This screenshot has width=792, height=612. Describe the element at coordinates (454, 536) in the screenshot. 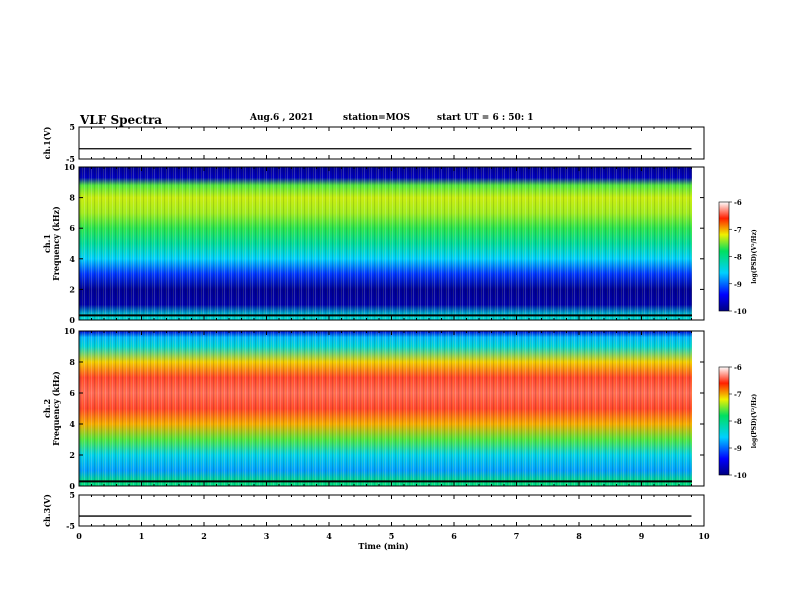

I see `x-tick-label: 6` at that location.